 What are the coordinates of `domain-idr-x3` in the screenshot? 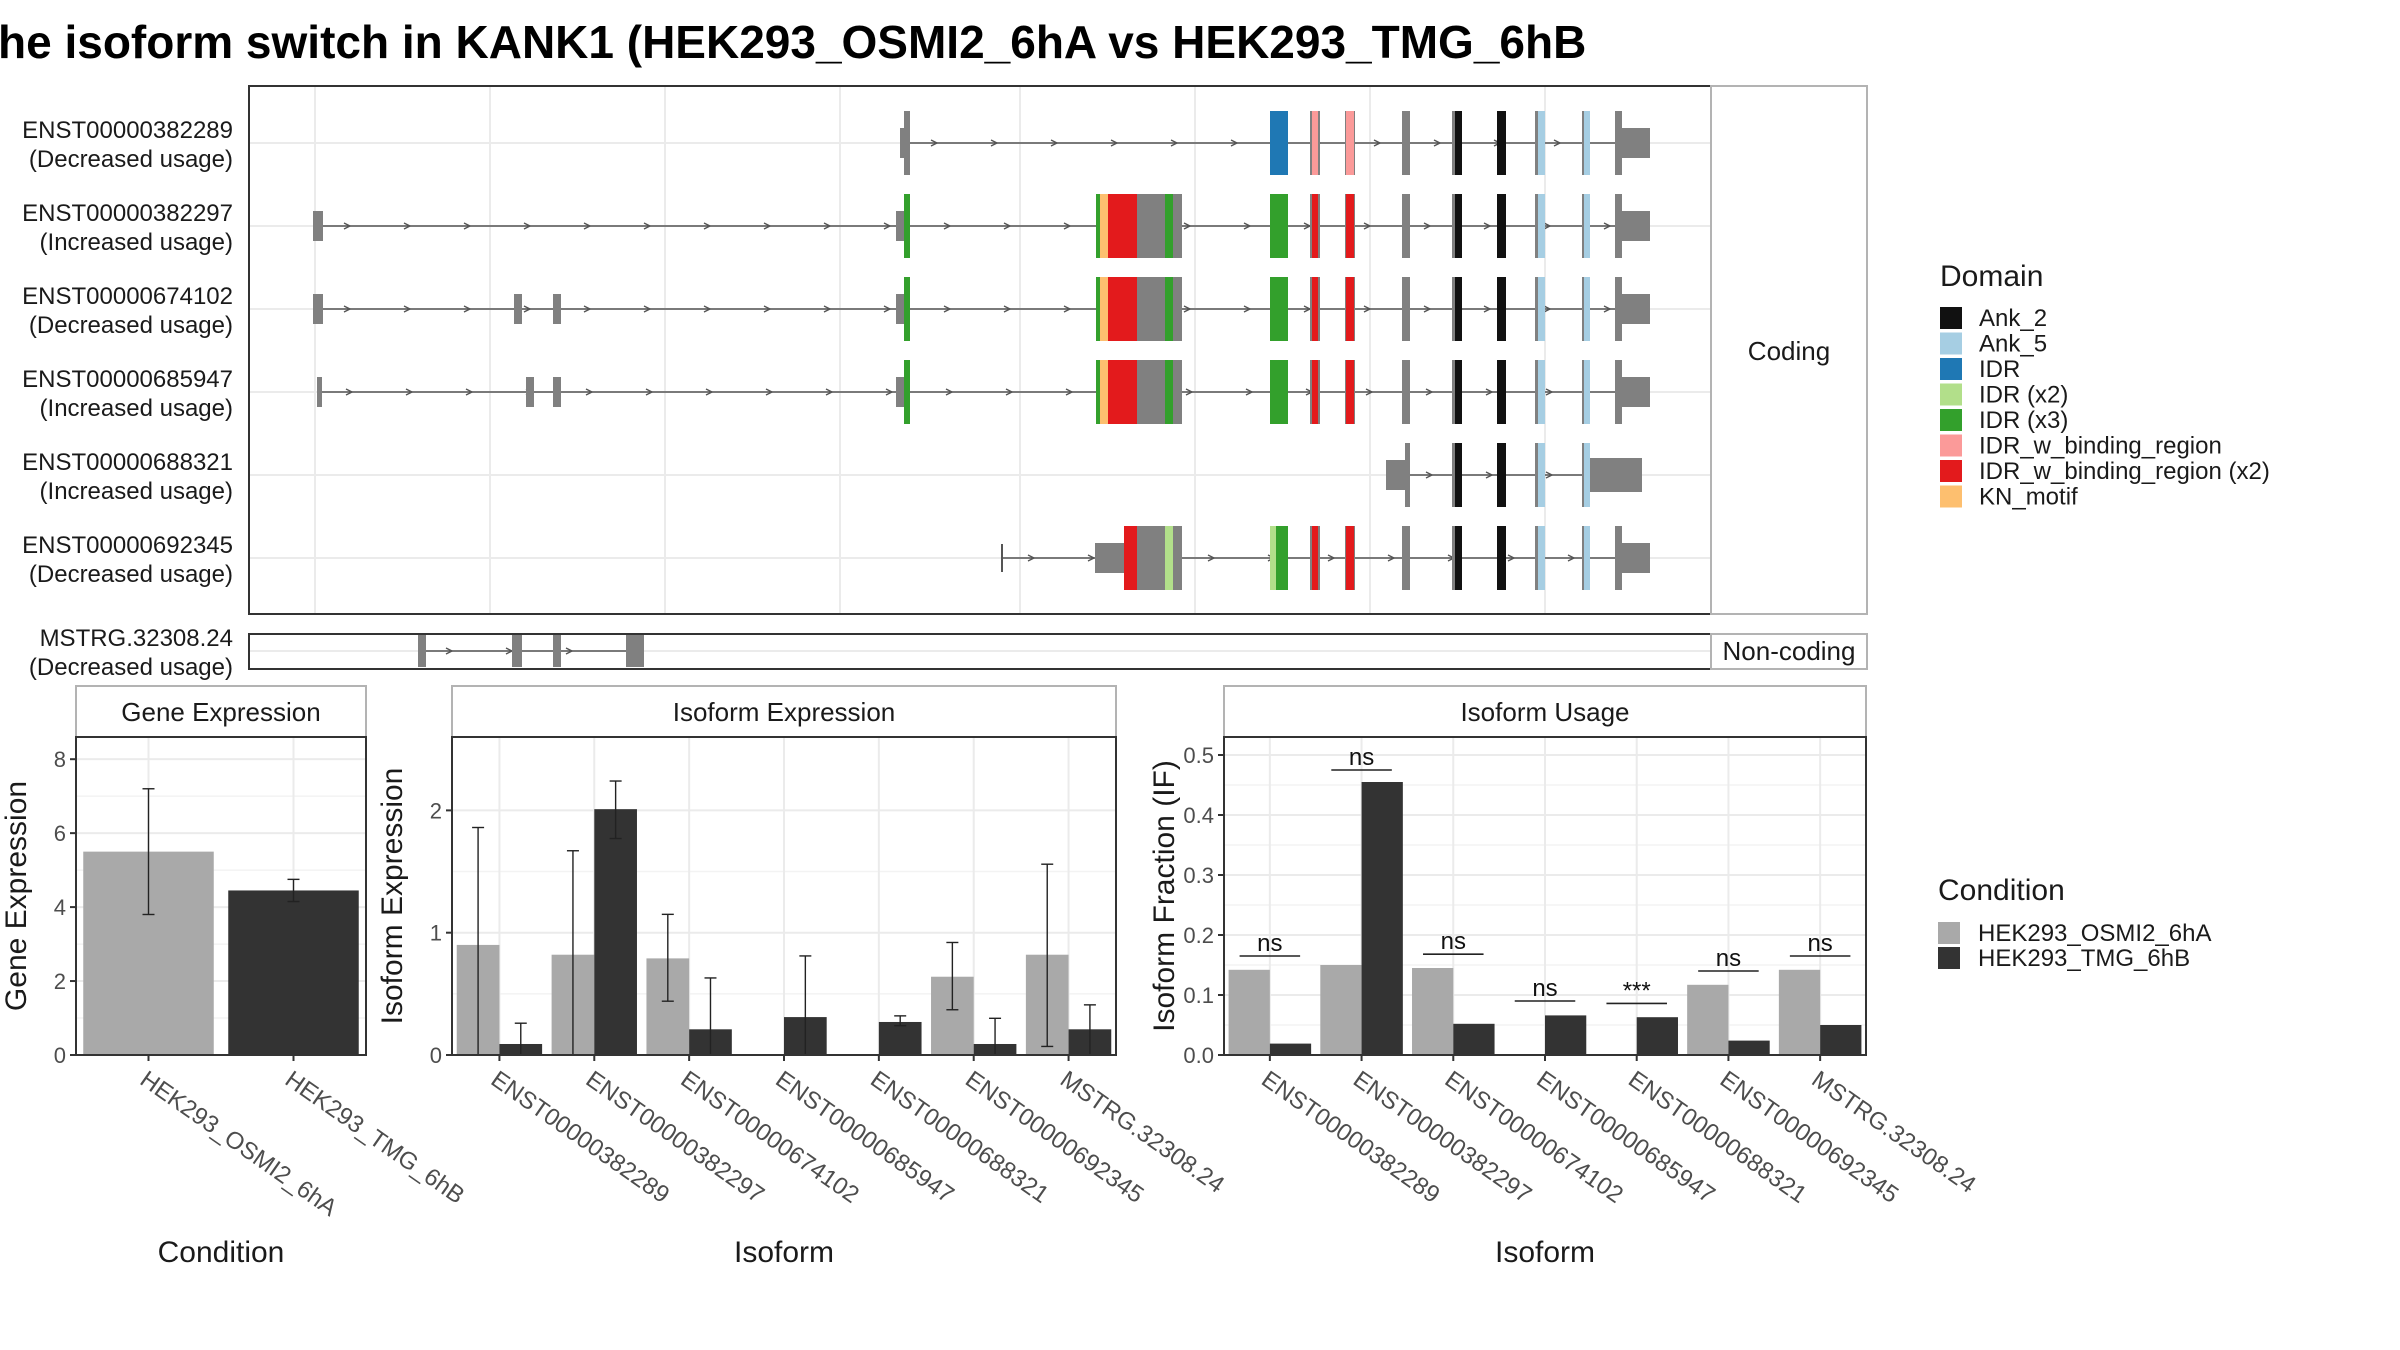 It's located at (907, 226).